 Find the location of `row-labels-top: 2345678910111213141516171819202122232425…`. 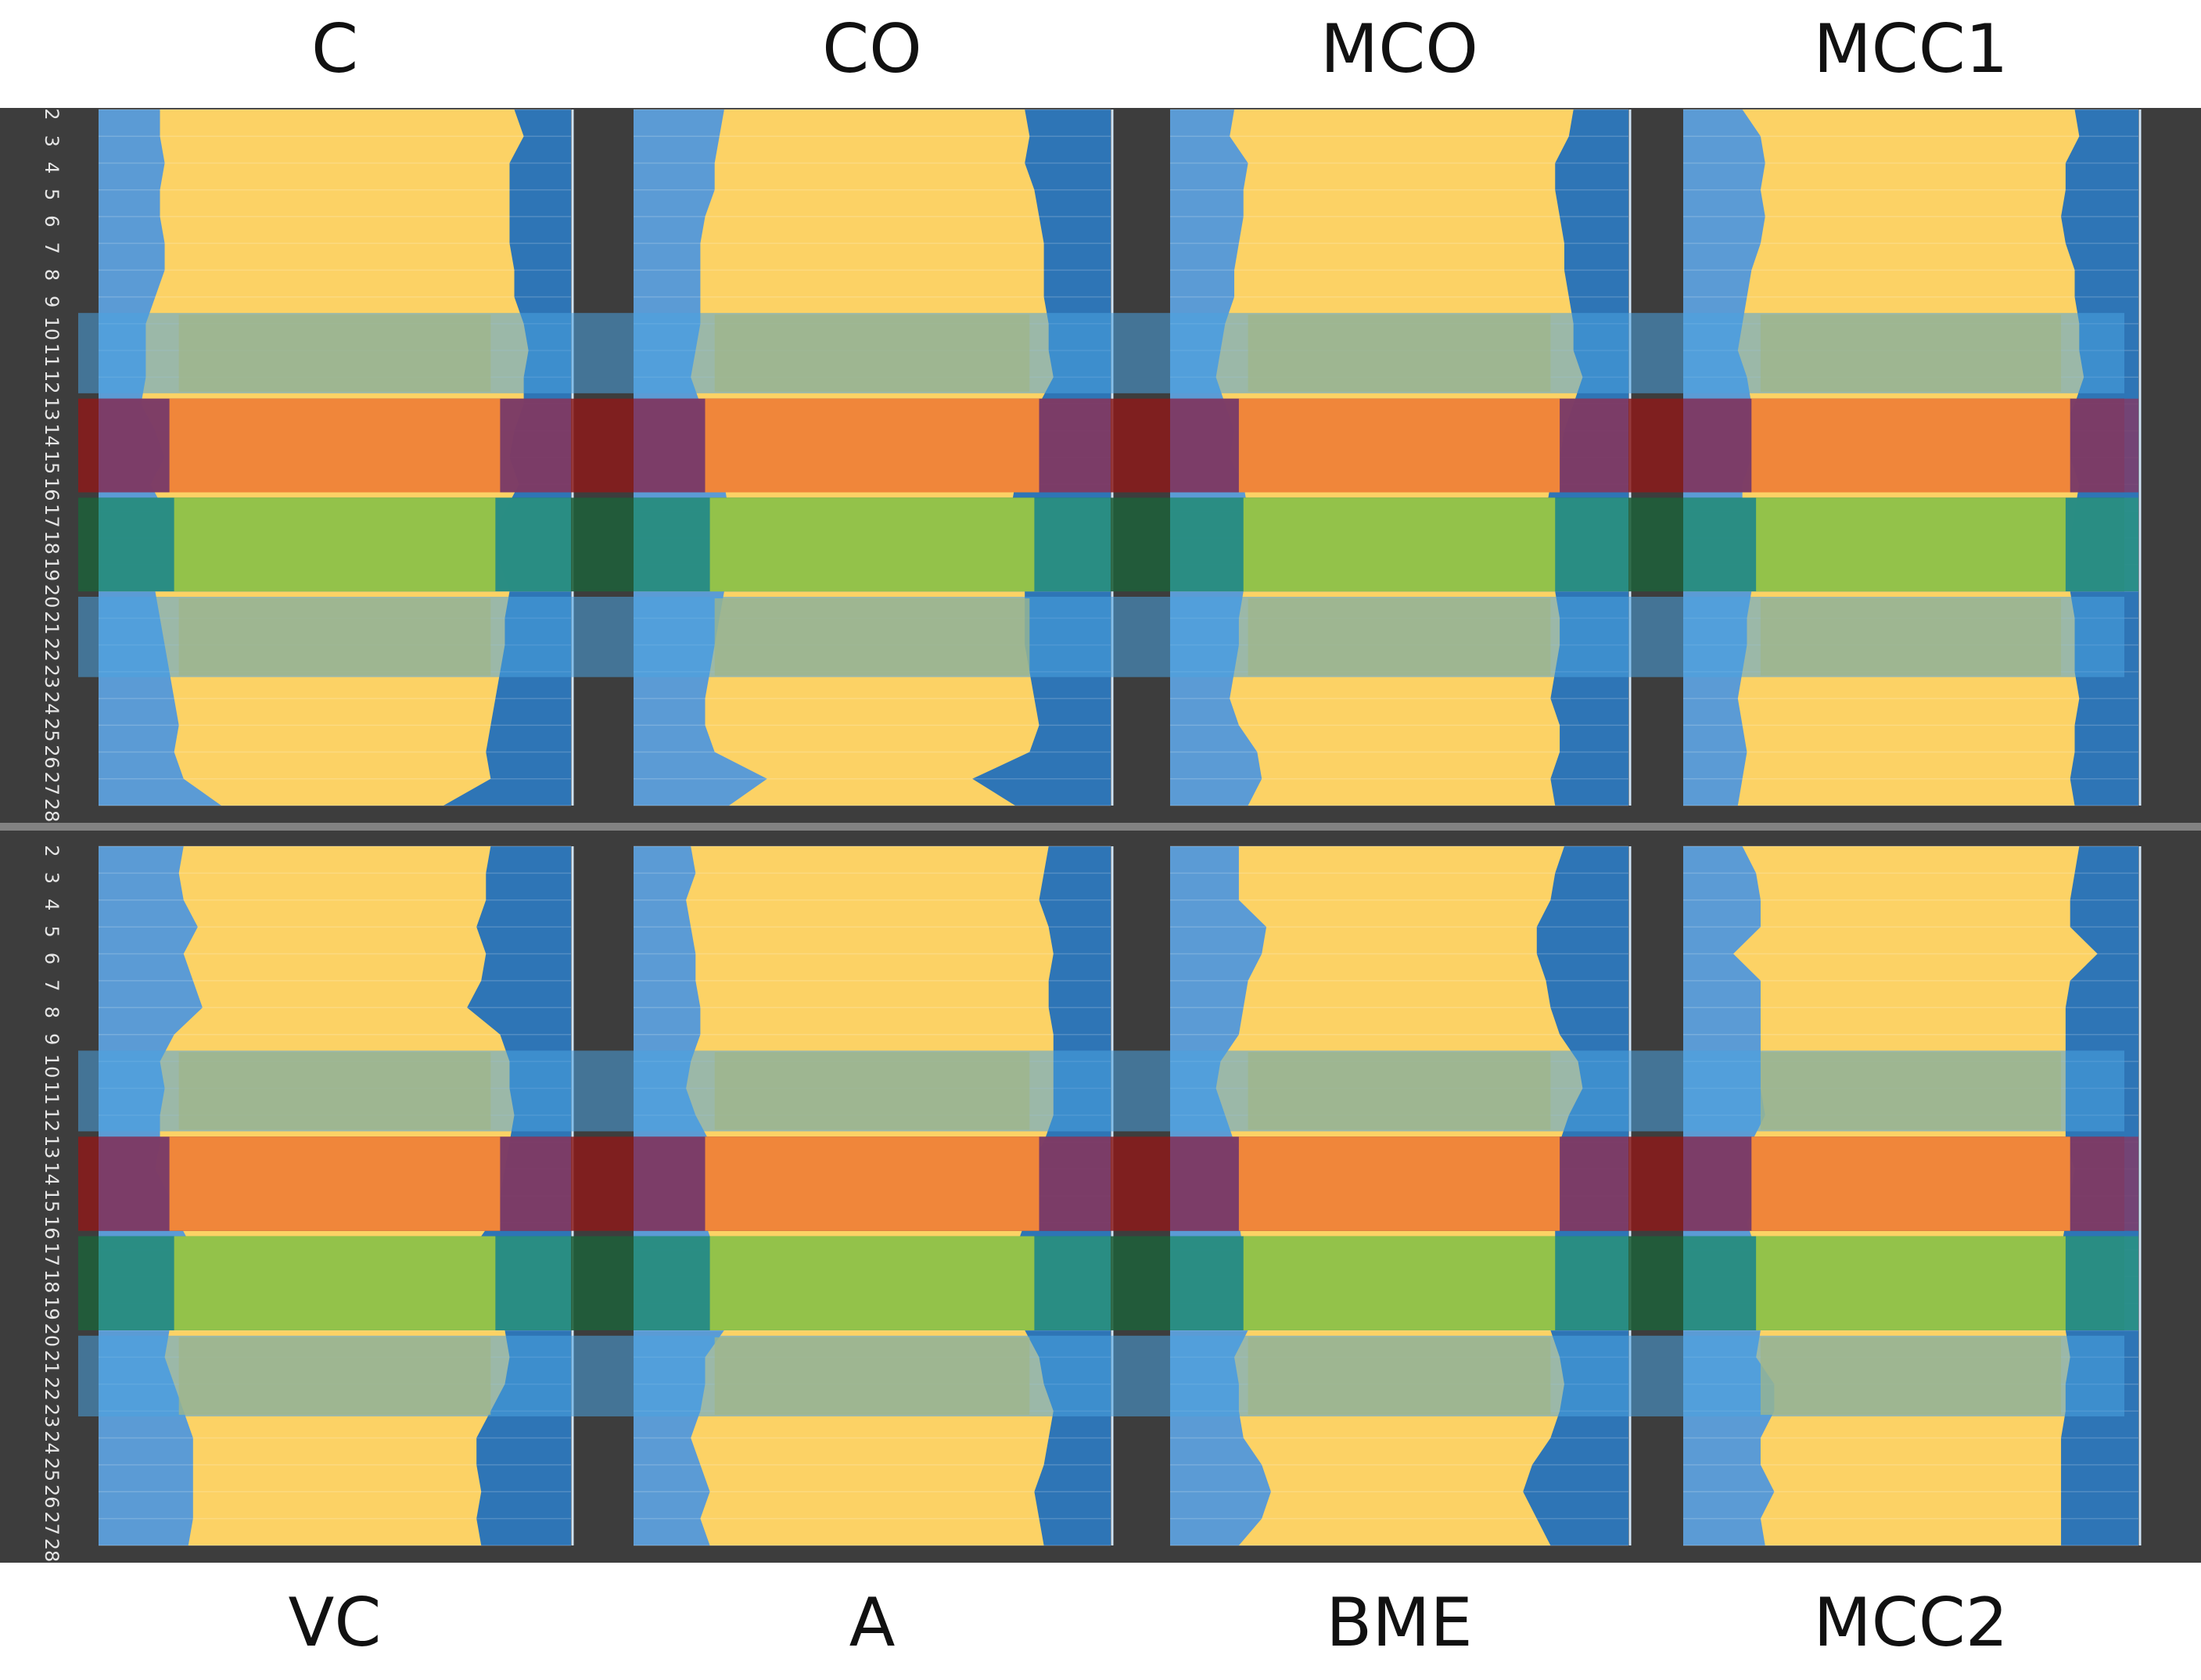

row-labels-top: 2345678910111213141516171819202122232425… is located at coordinates (52, 465).